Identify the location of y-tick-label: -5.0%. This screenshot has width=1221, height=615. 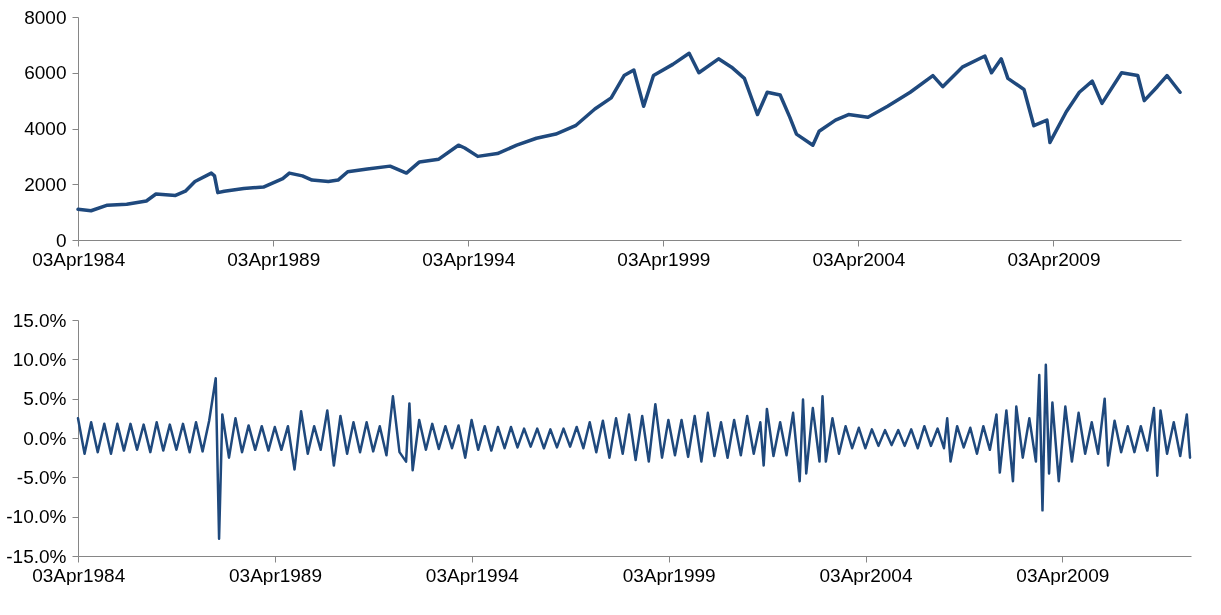
(41, 477).